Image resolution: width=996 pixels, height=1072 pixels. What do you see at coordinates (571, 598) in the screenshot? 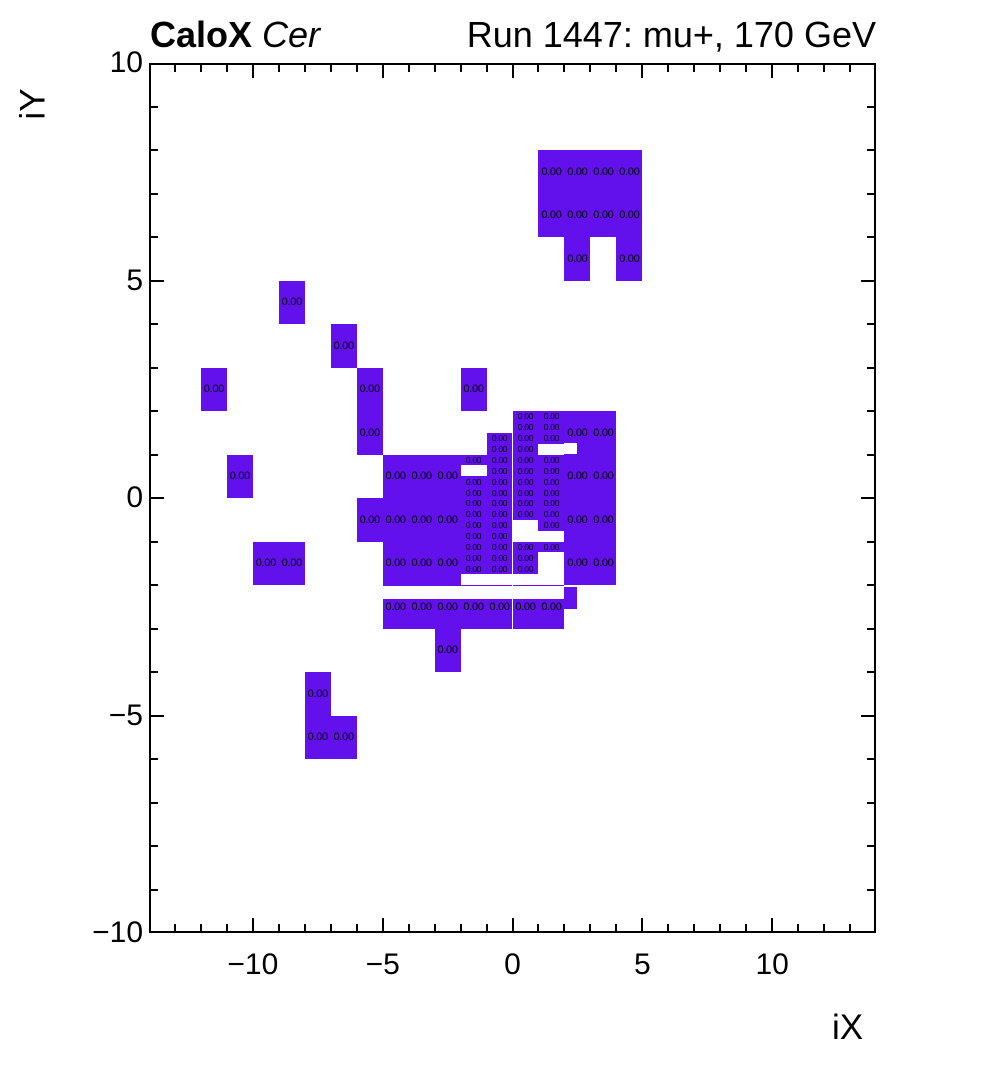
I see `histogram-cell-fragment` at bounding box center [571, 598].